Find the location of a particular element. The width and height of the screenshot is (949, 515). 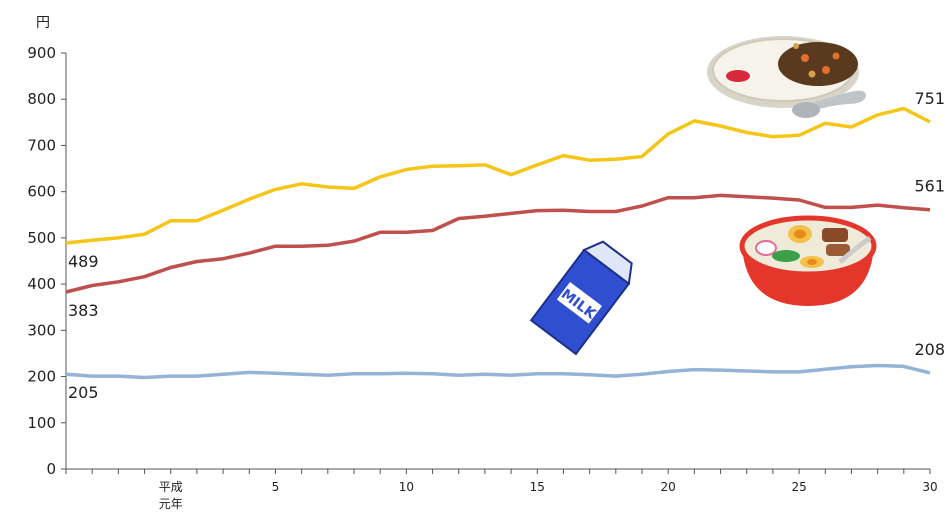

ramen-bowl-icon is located at coordinates (808, 260).